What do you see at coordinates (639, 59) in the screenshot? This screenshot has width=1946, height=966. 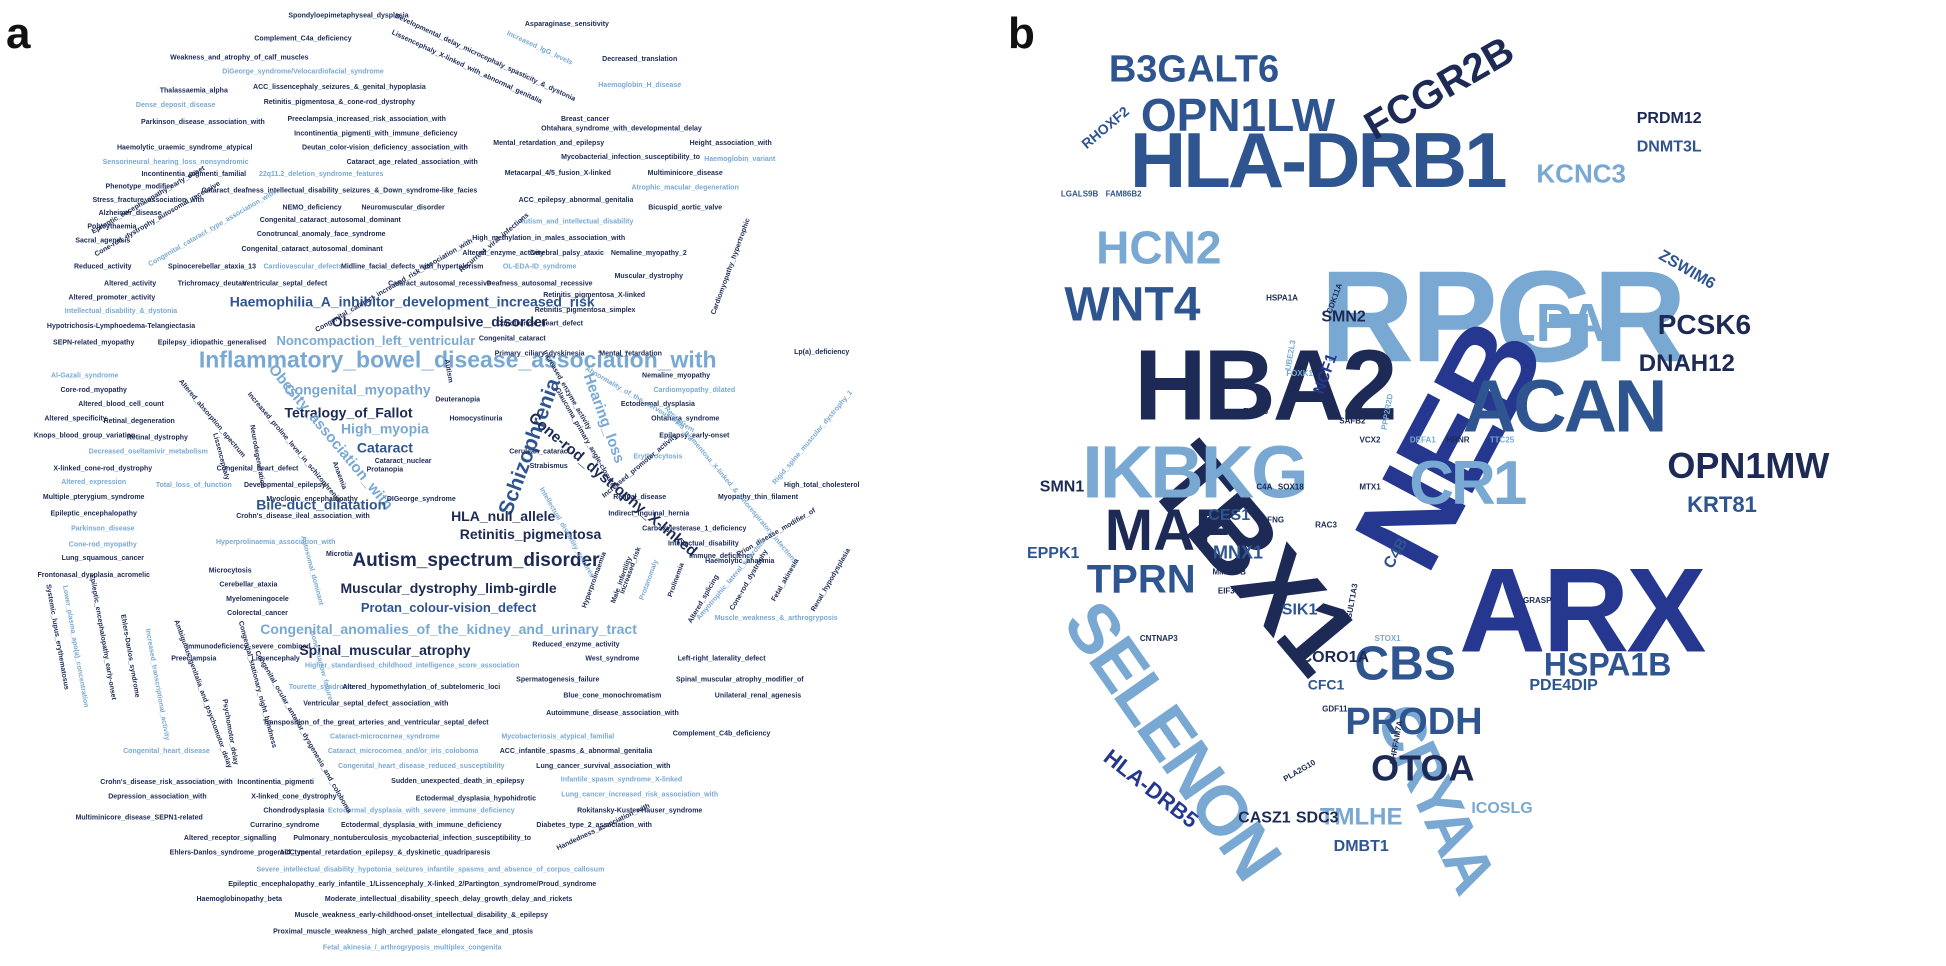 I see `disease-word: Decreased_translation` at bounding box center [639, 59].